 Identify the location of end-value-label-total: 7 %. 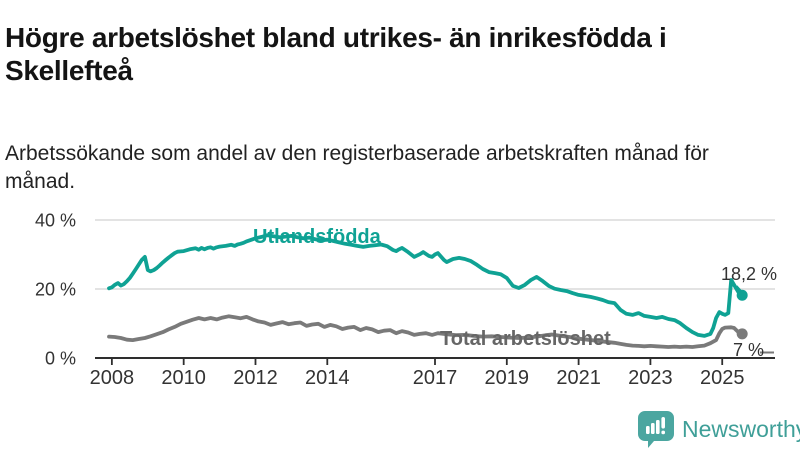
(748, 350).